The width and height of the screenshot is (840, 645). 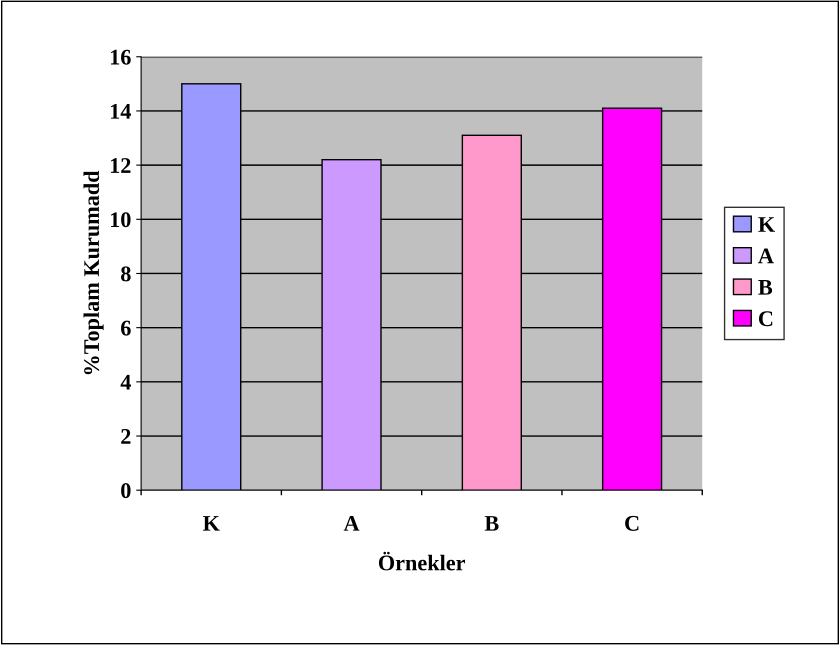 What do you see at coordinates (352, 523) in the screenshot?
I see `x-tick-label: A` at bounding box center [352, 523].